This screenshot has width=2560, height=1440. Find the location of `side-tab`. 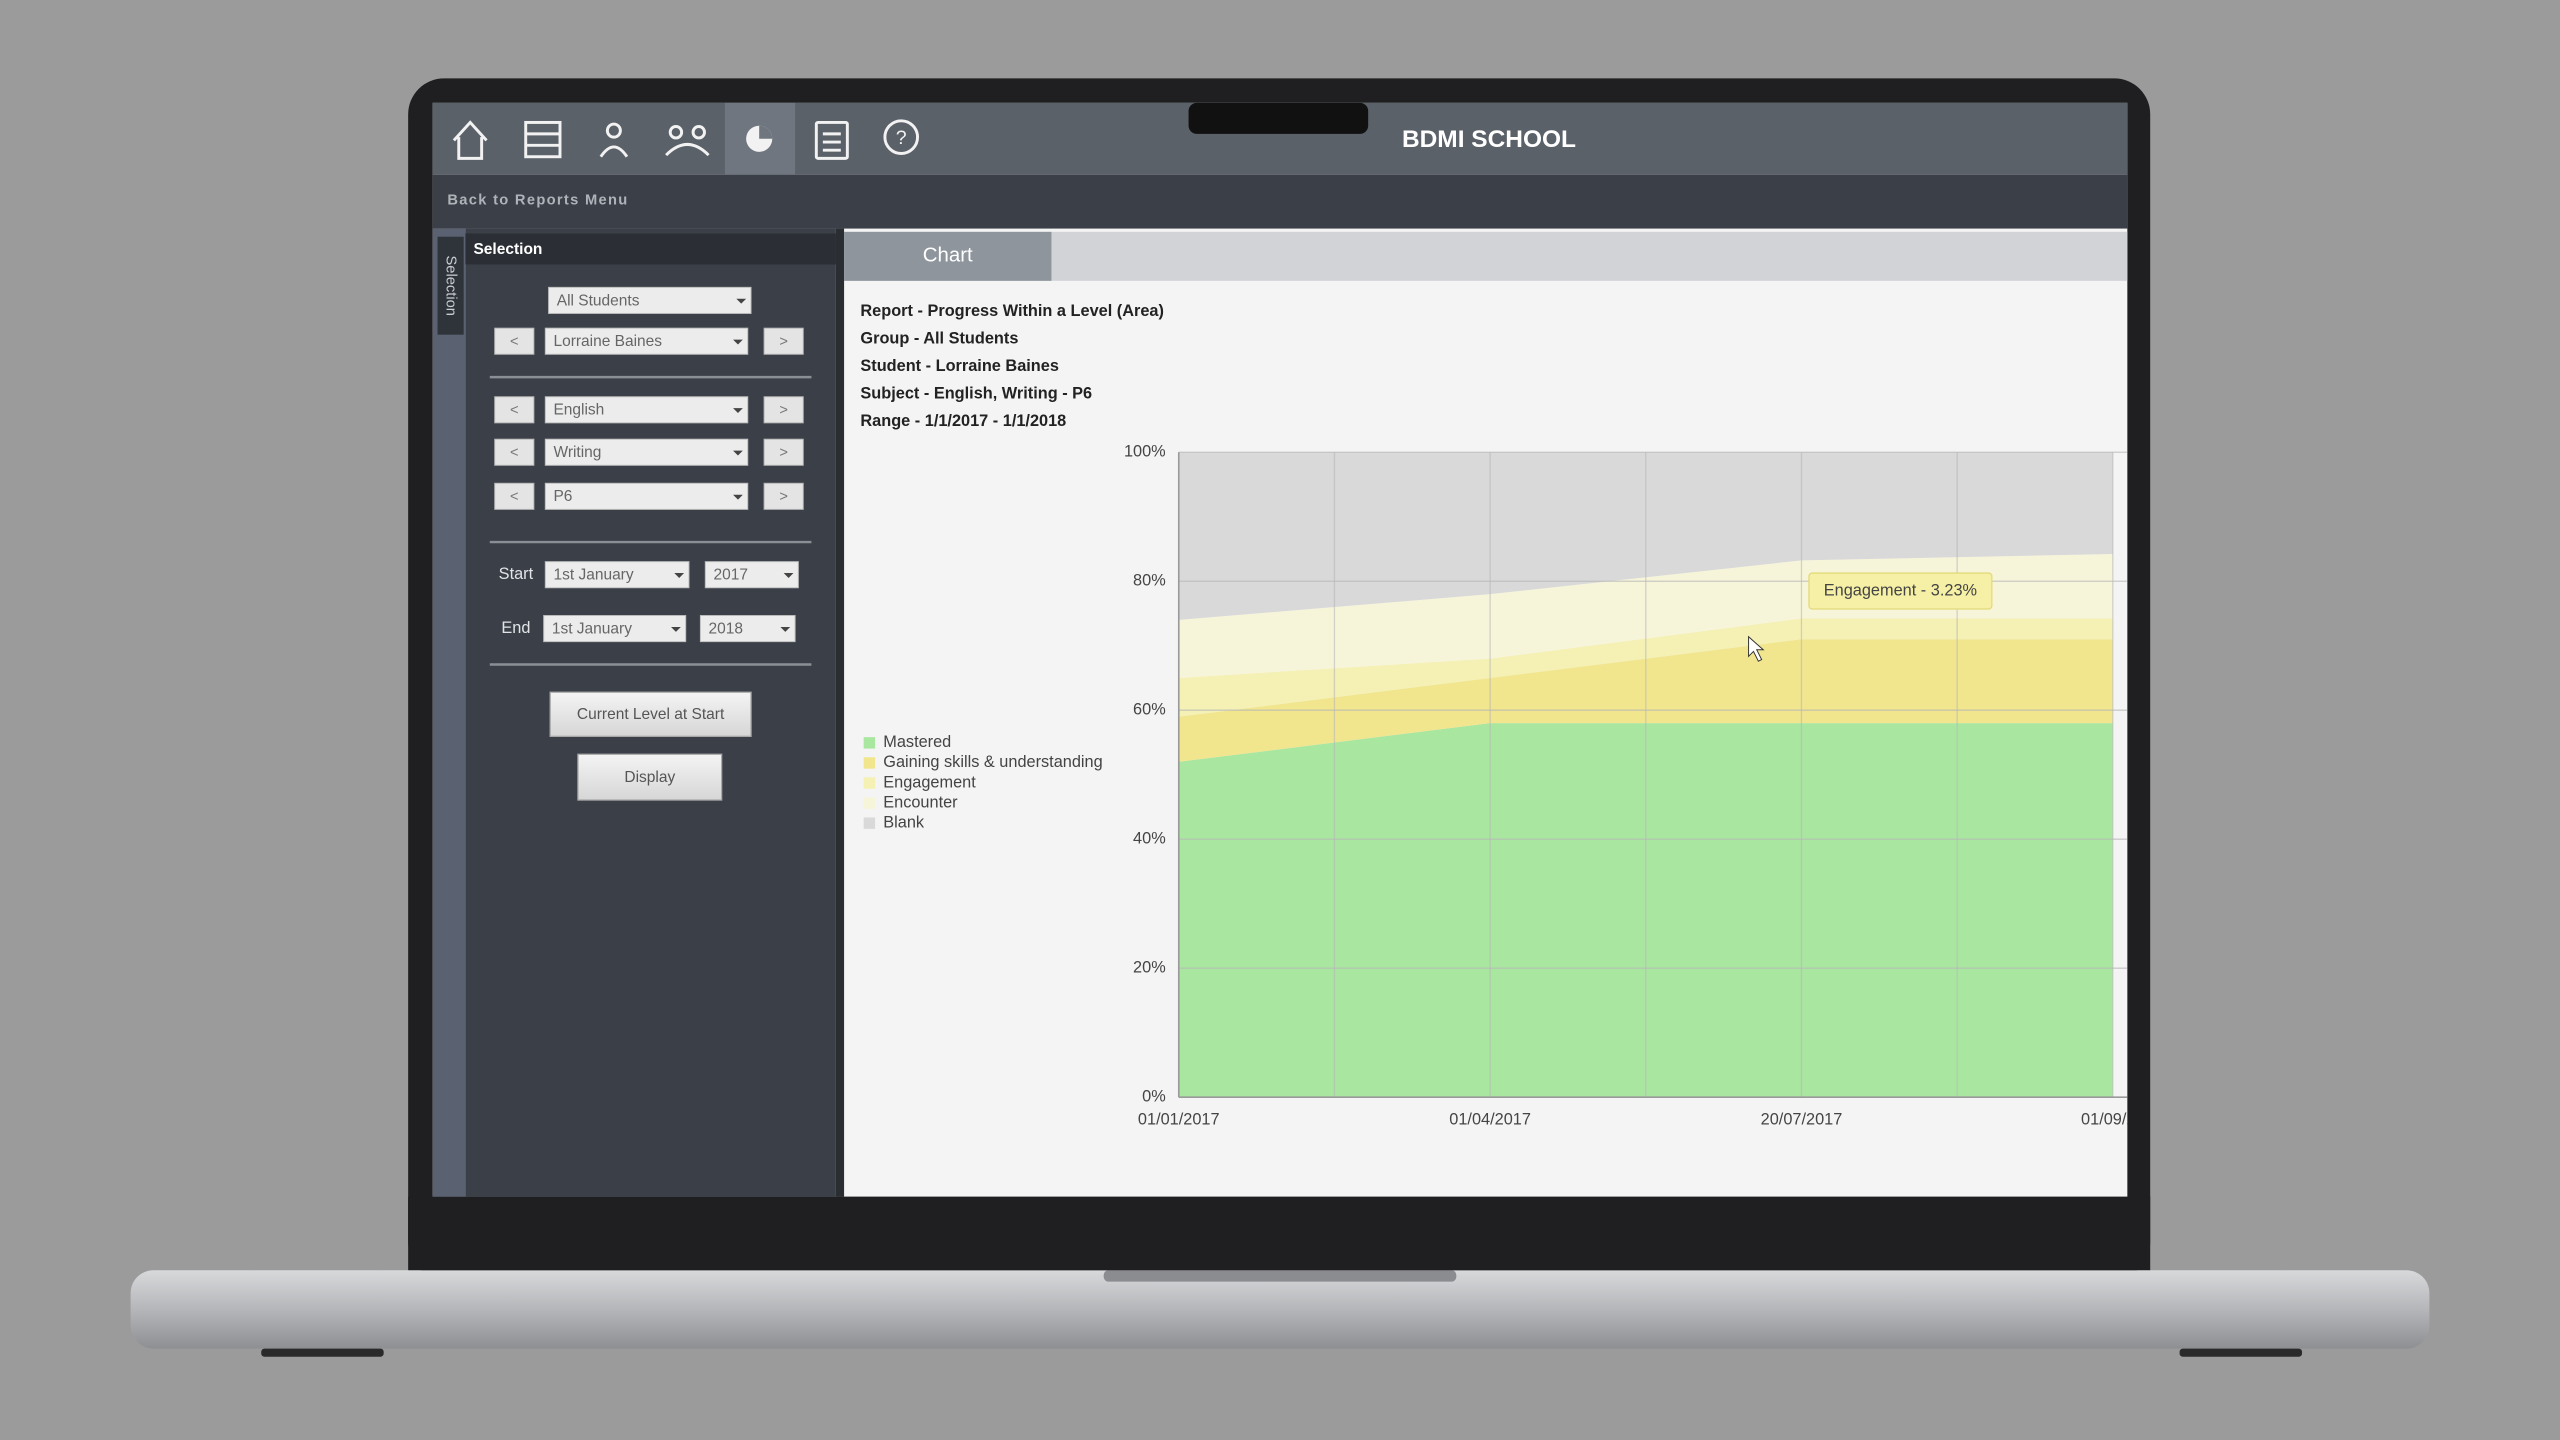

side-tab is located at coordinates (450, 285).